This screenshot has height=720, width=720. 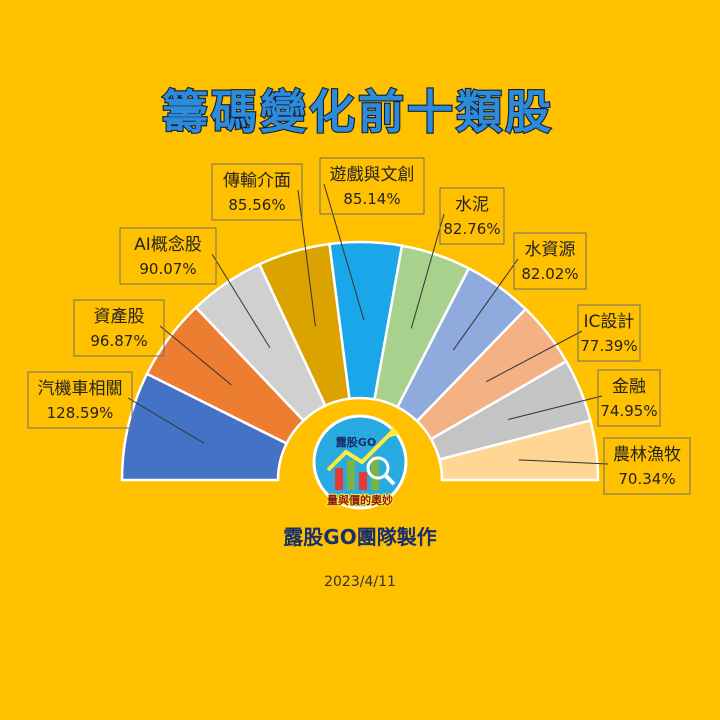 I want to click on category-label-7: 水資源, so click(x=550, y=250).